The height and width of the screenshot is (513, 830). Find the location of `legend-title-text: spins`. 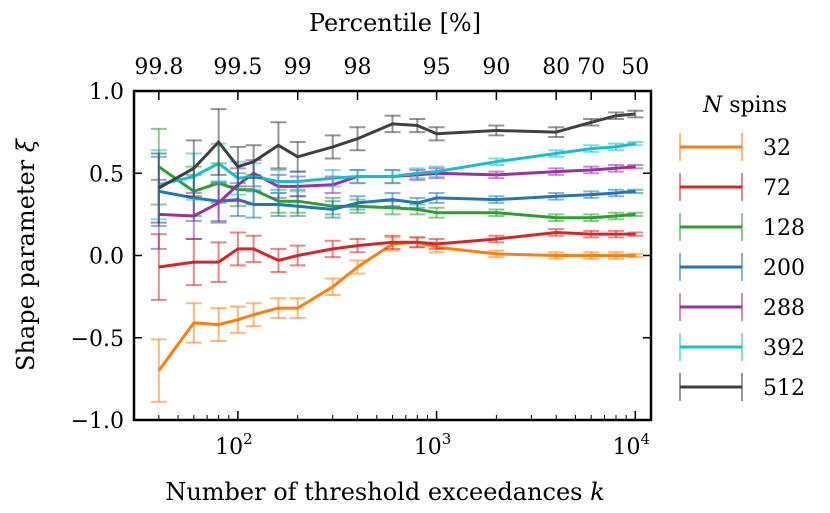

legend-title-text: spins is located at coordinates (758, 105).